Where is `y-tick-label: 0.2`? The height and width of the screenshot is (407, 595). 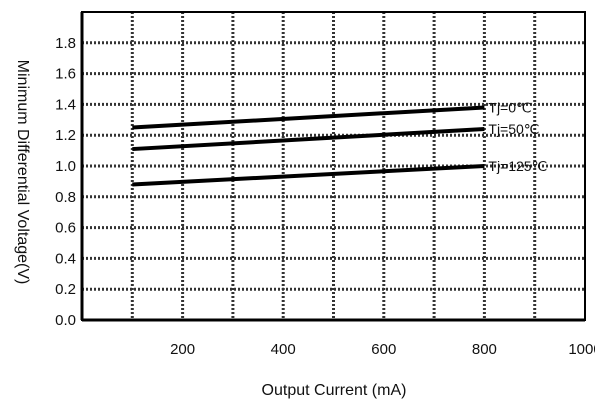 y-tick-label: 0.2 is located at coordinates (65, 289).